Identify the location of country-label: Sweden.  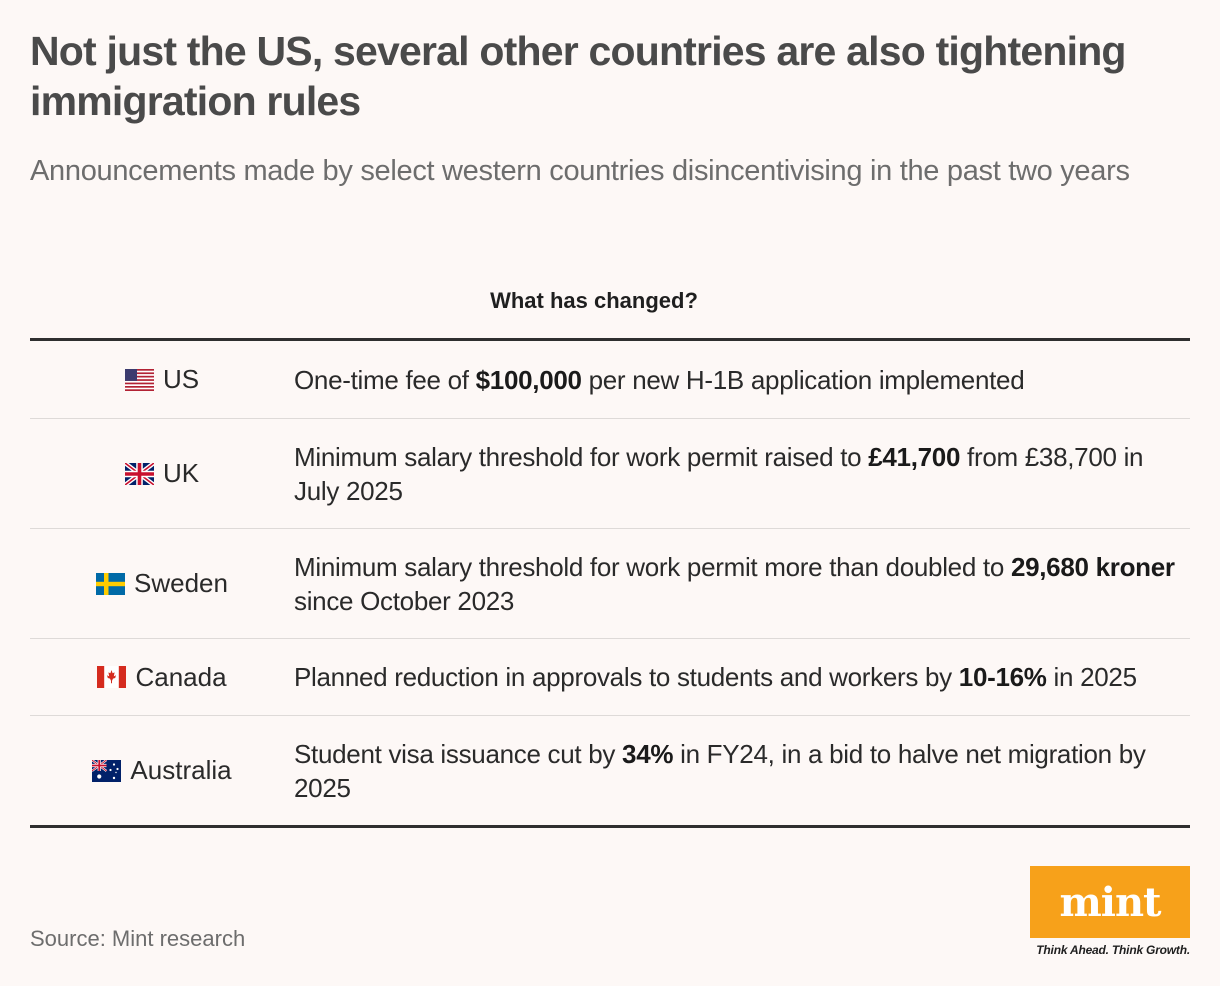
(181, 583).